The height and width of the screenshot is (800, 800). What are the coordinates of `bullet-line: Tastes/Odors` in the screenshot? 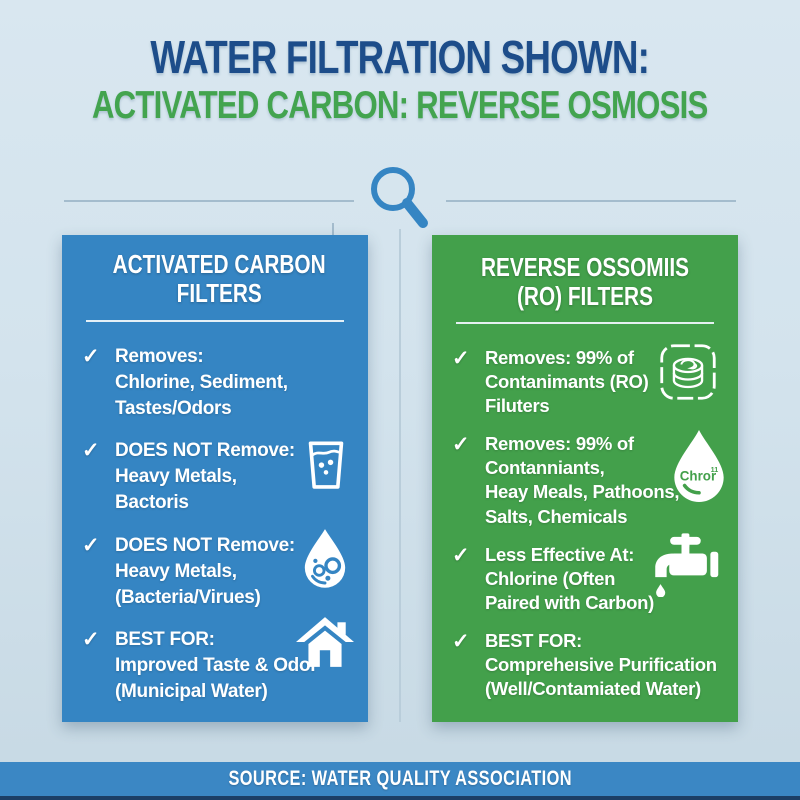 It's located at (173, 408).